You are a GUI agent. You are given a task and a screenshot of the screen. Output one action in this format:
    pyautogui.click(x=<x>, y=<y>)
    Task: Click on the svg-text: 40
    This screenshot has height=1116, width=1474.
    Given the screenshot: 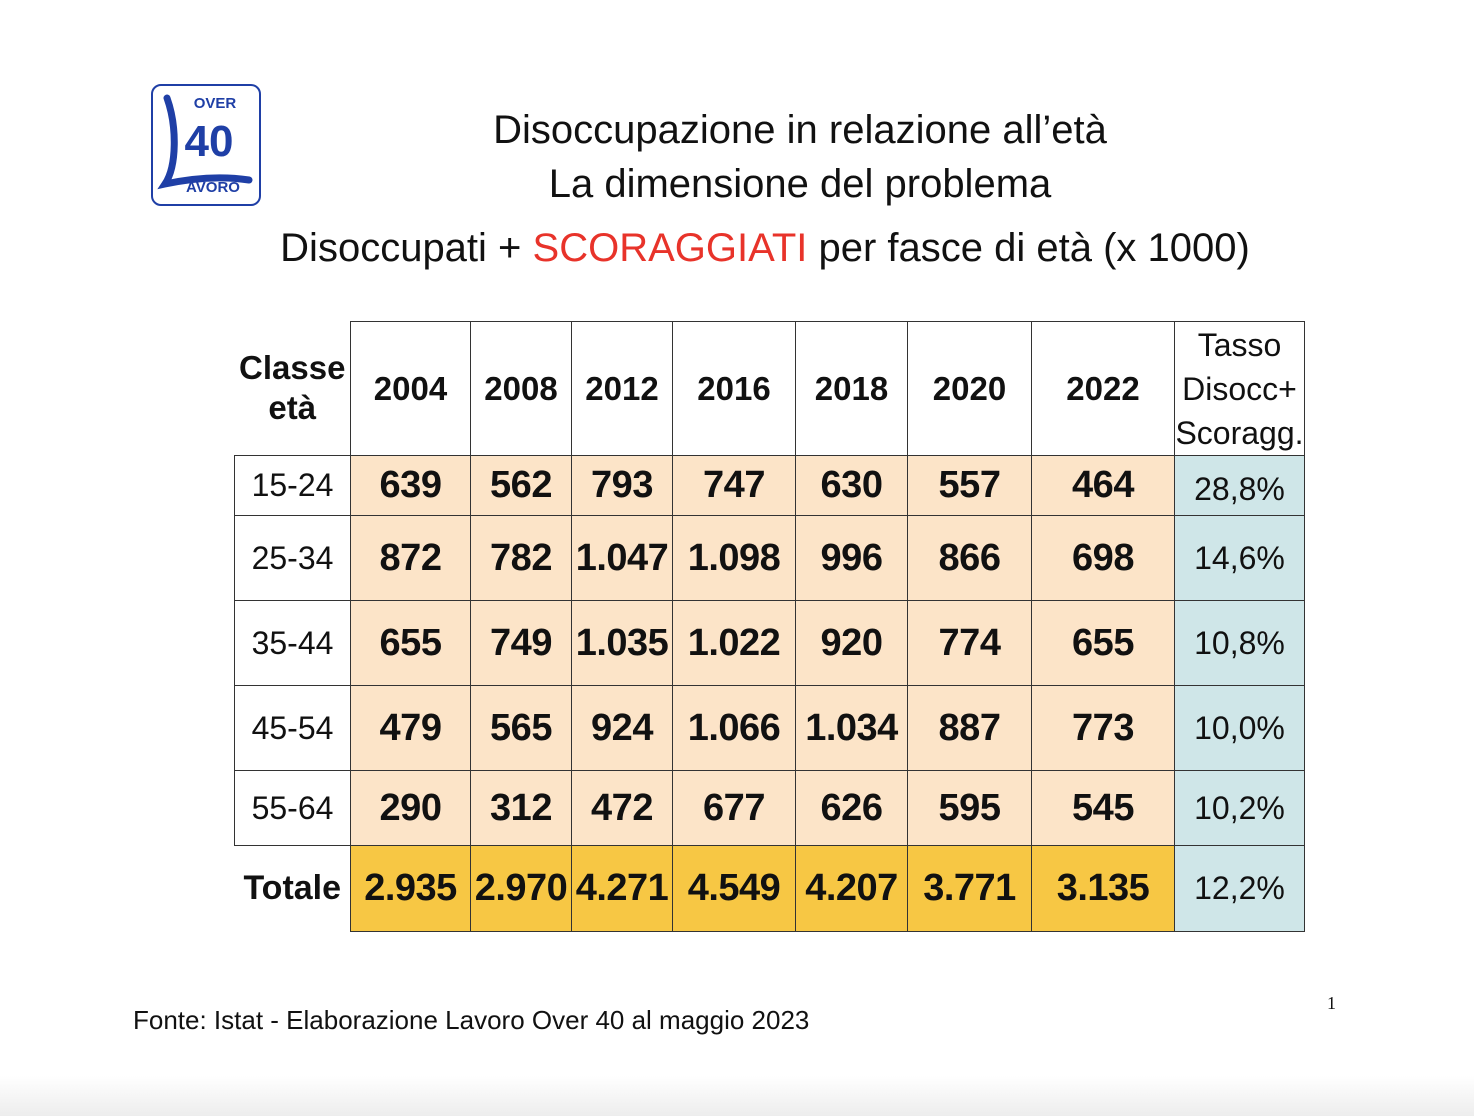 What is the action you would take?
    pyautogui.click(x=209, y=141)
    